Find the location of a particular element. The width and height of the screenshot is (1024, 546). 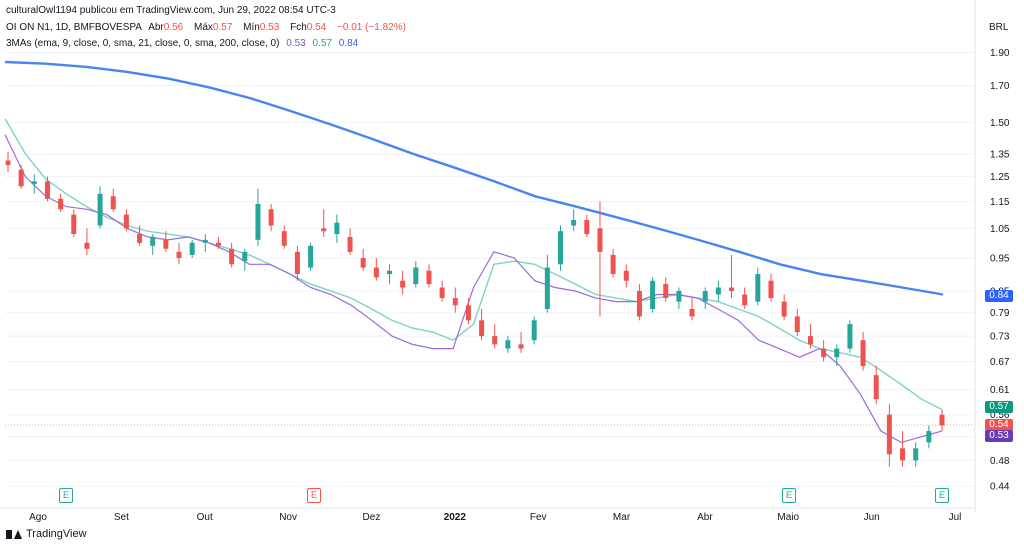

footer-brand: TradingView is located at coordinates (46, 534).